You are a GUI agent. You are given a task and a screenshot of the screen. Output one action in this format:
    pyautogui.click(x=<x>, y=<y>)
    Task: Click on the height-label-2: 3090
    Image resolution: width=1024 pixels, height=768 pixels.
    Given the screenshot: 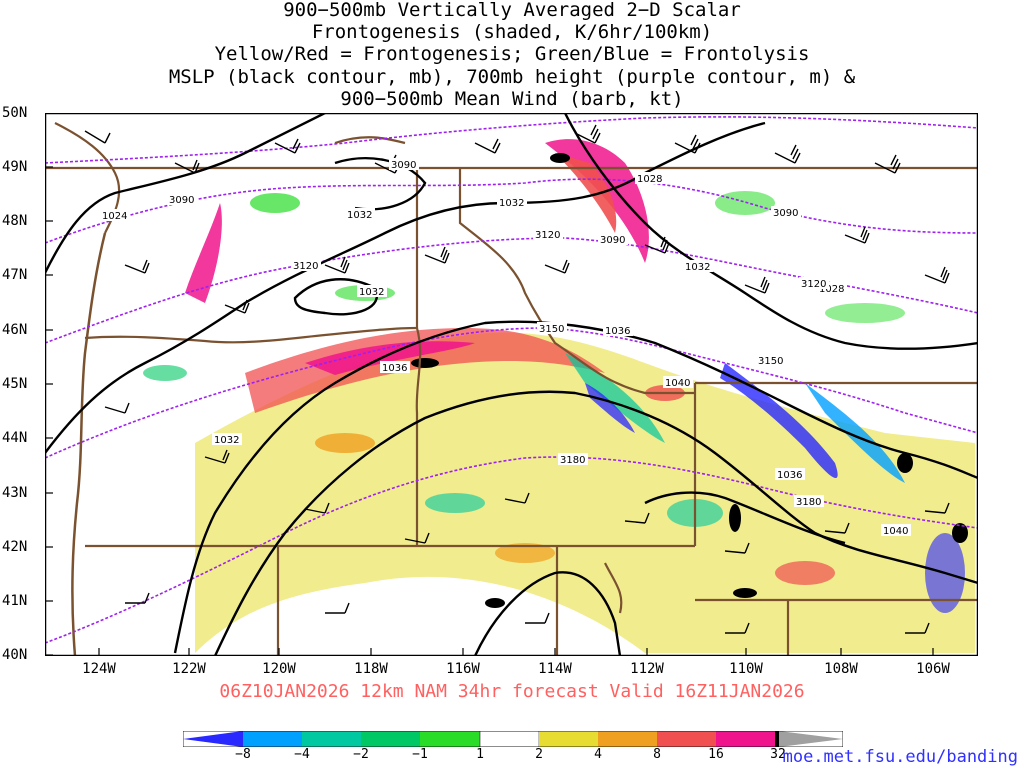 What is the action you would take?
    pyautogui.click(x=404, y=164)
    